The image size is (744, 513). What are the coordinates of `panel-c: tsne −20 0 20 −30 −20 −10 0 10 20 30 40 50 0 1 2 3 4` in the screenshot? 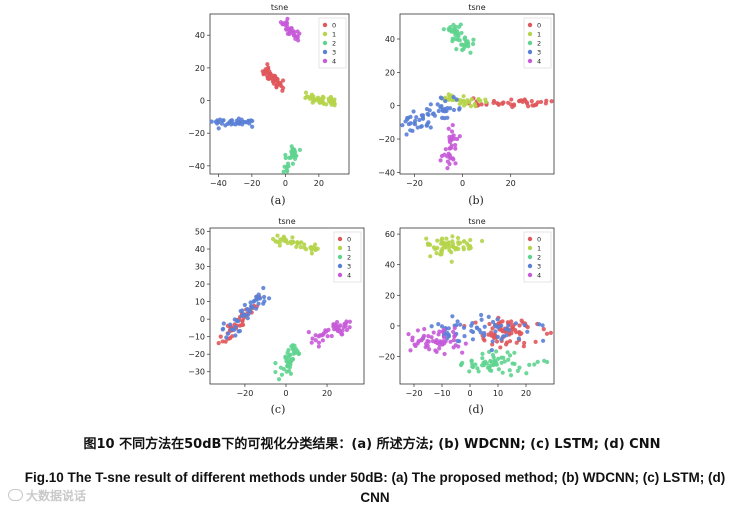 It's located at (275, 308).